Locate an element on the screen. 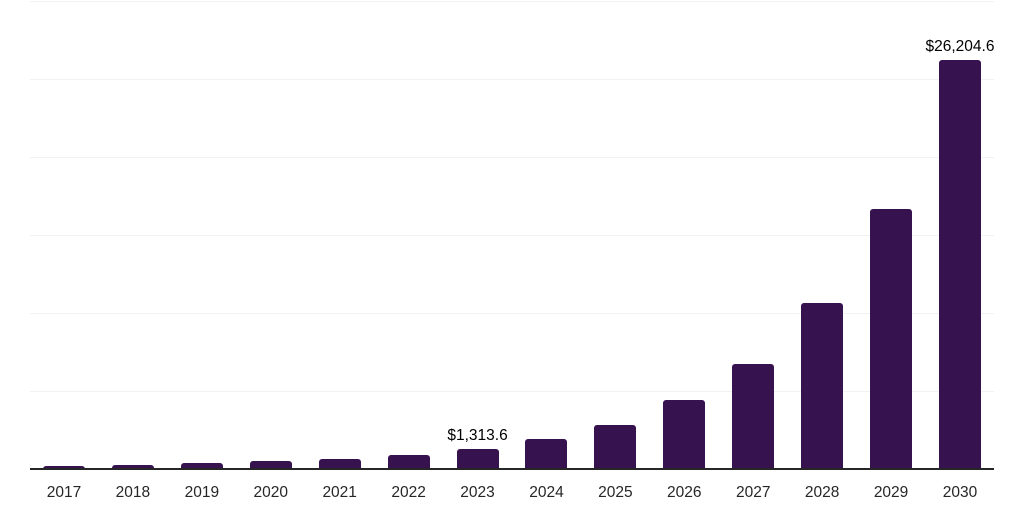 The image size is (1024, 512). x-tick-label-2021: 2021 is located at coordinates (339, 492).